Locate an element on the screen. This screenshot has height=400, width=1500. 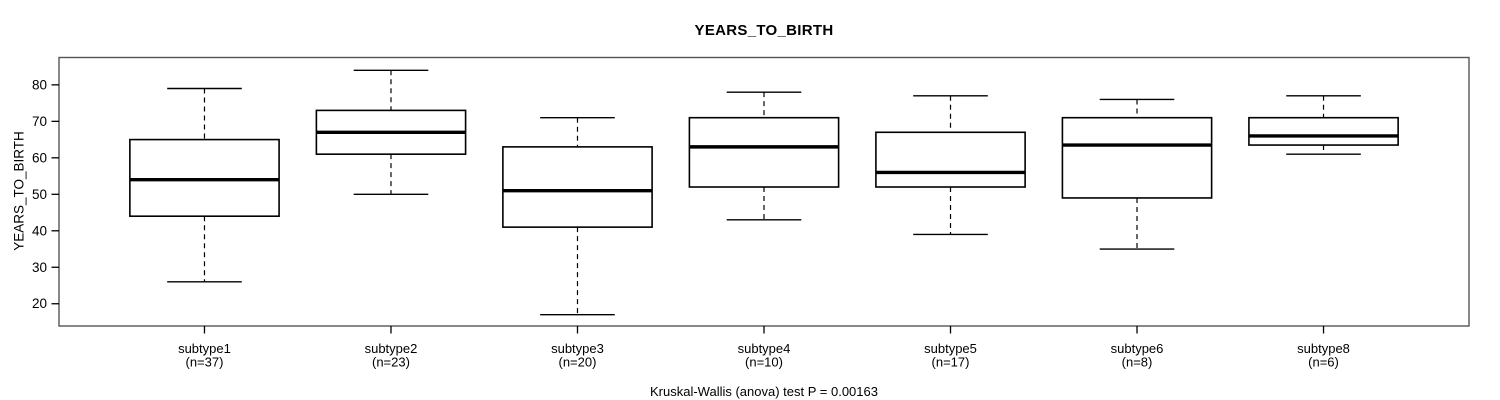
box-group-subtype1 is located at coordinates (204, 185).